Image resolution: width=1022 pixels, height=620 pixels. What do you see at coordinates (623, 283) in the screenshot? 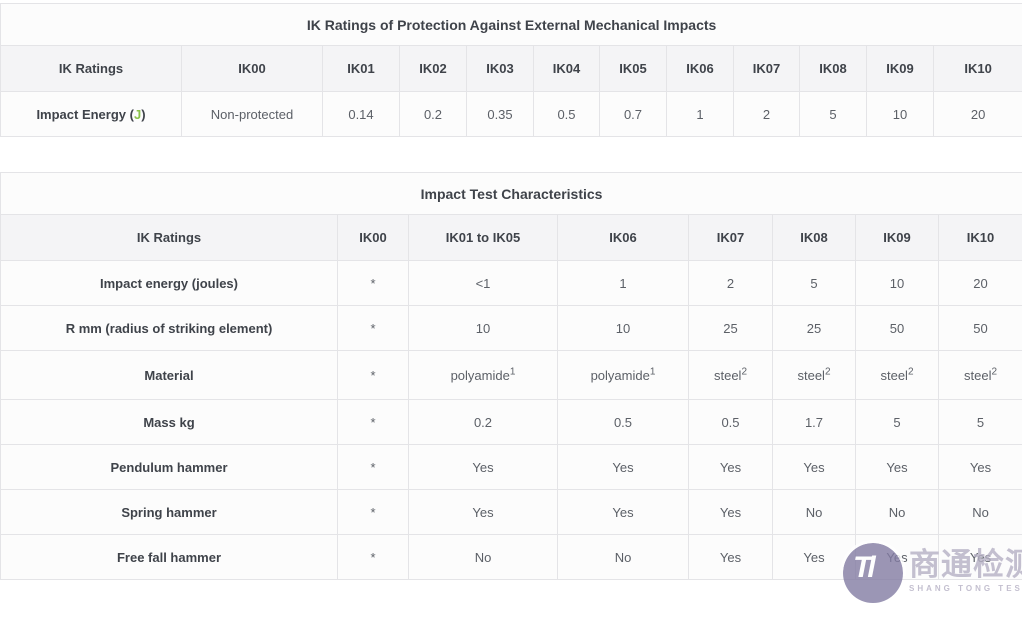
I see `table2-value-cell: 1` at bounding box center [623, 283].